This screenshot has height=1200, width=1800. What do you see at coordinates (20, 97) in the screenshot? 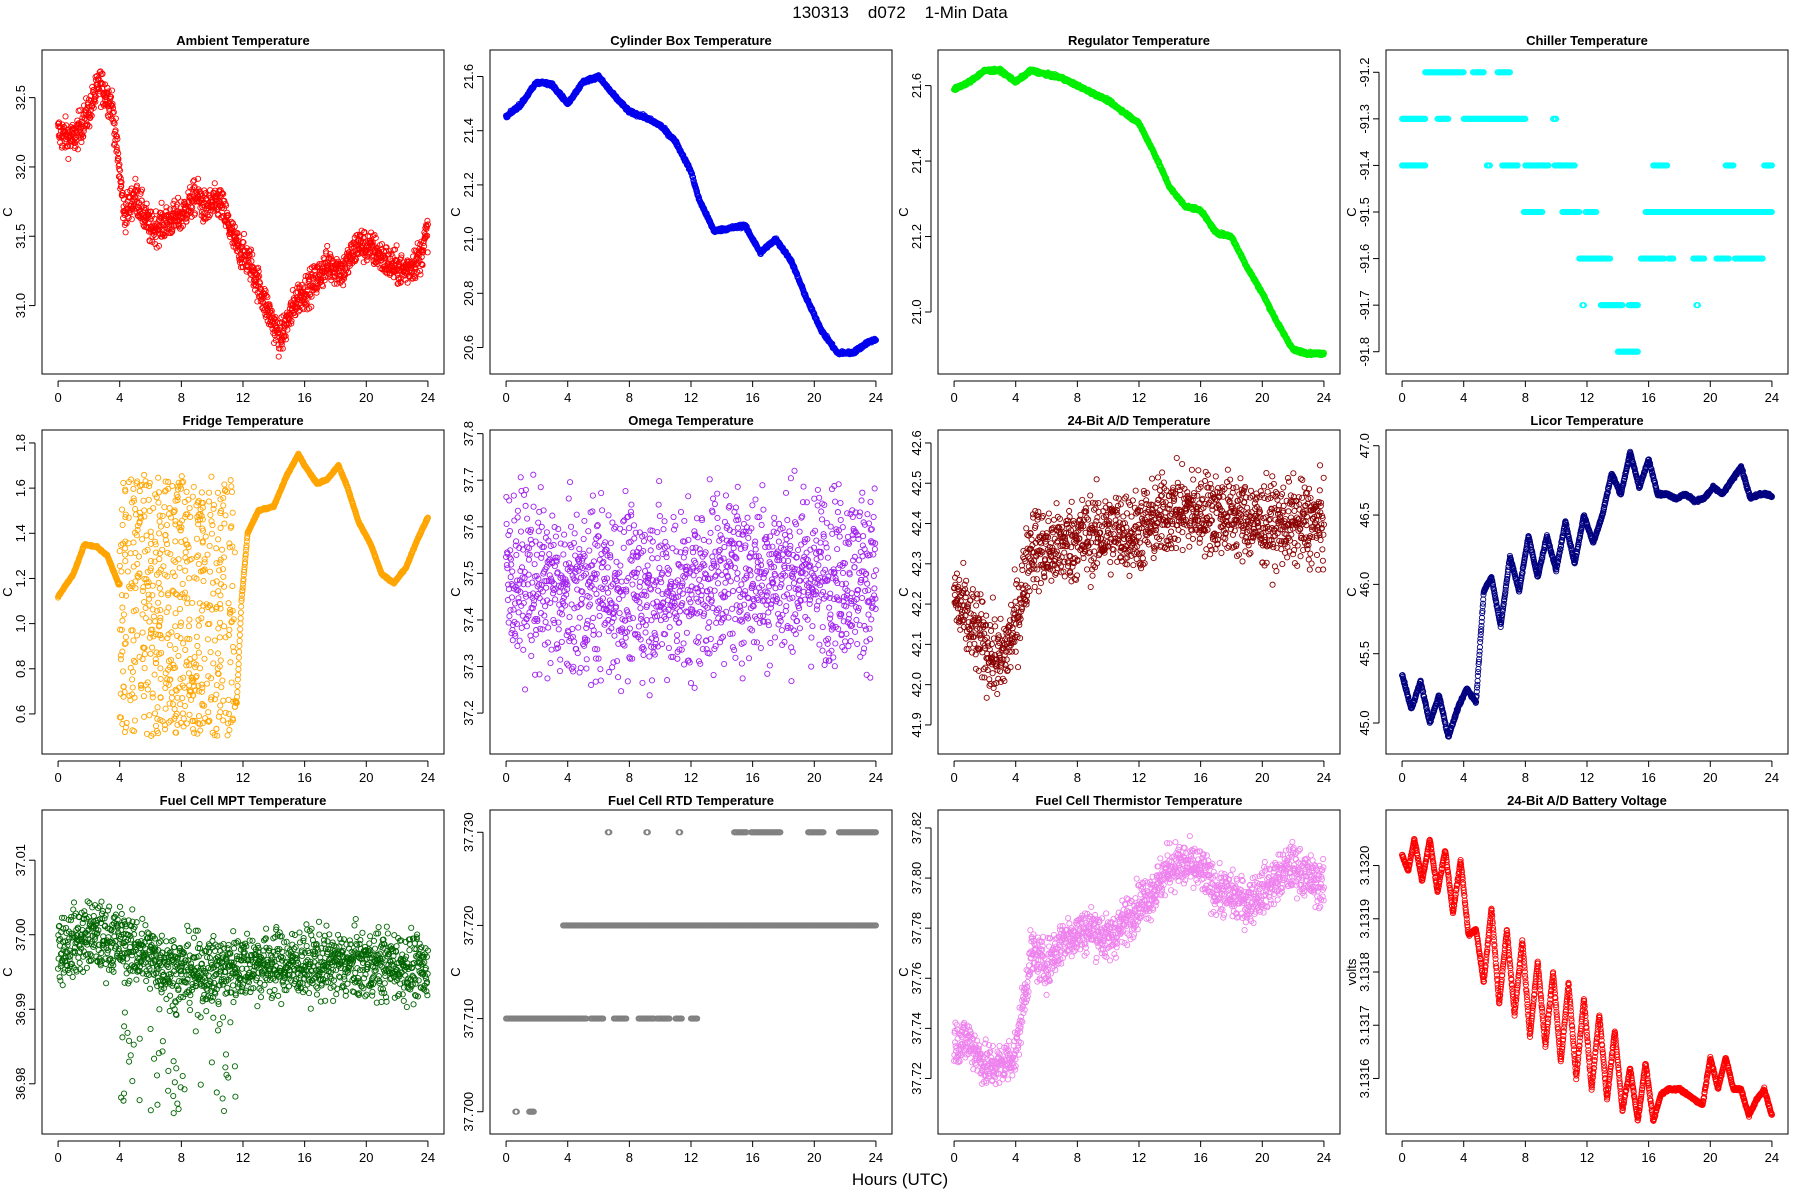
I see `y-tick-label: 32.5` at bounding box center [20, 97].